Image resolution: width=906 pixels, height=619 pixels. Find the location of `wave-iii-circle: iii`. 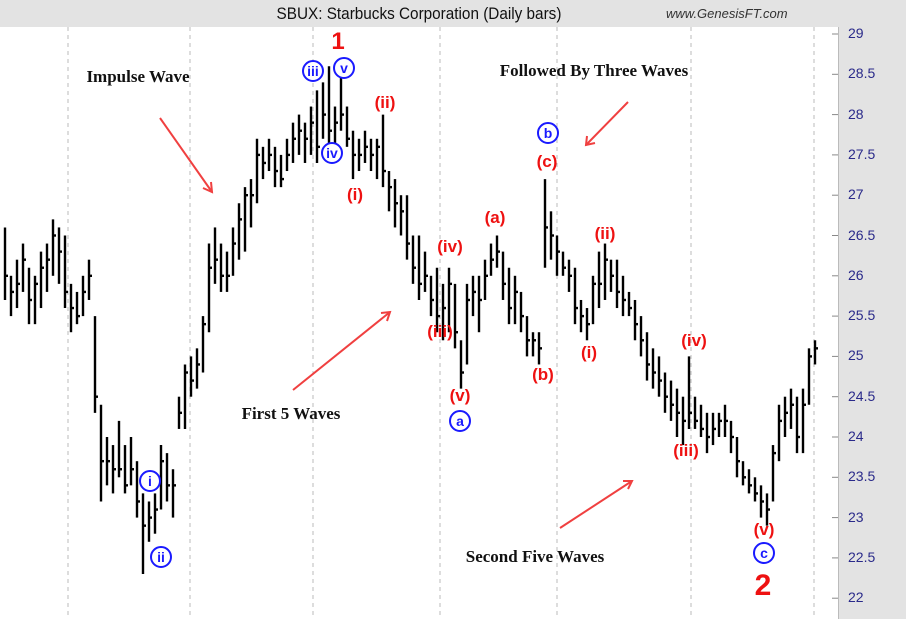

wave-iii-circle: iii is located at coordinates (313, 71).